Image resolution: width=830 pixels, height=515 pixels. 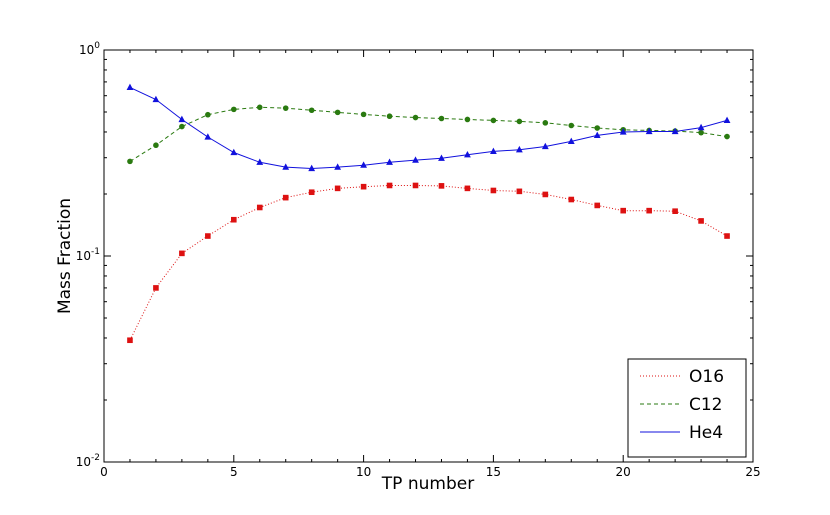 I want to click on x-axis-label: TP number, so click(x=427, y=484).